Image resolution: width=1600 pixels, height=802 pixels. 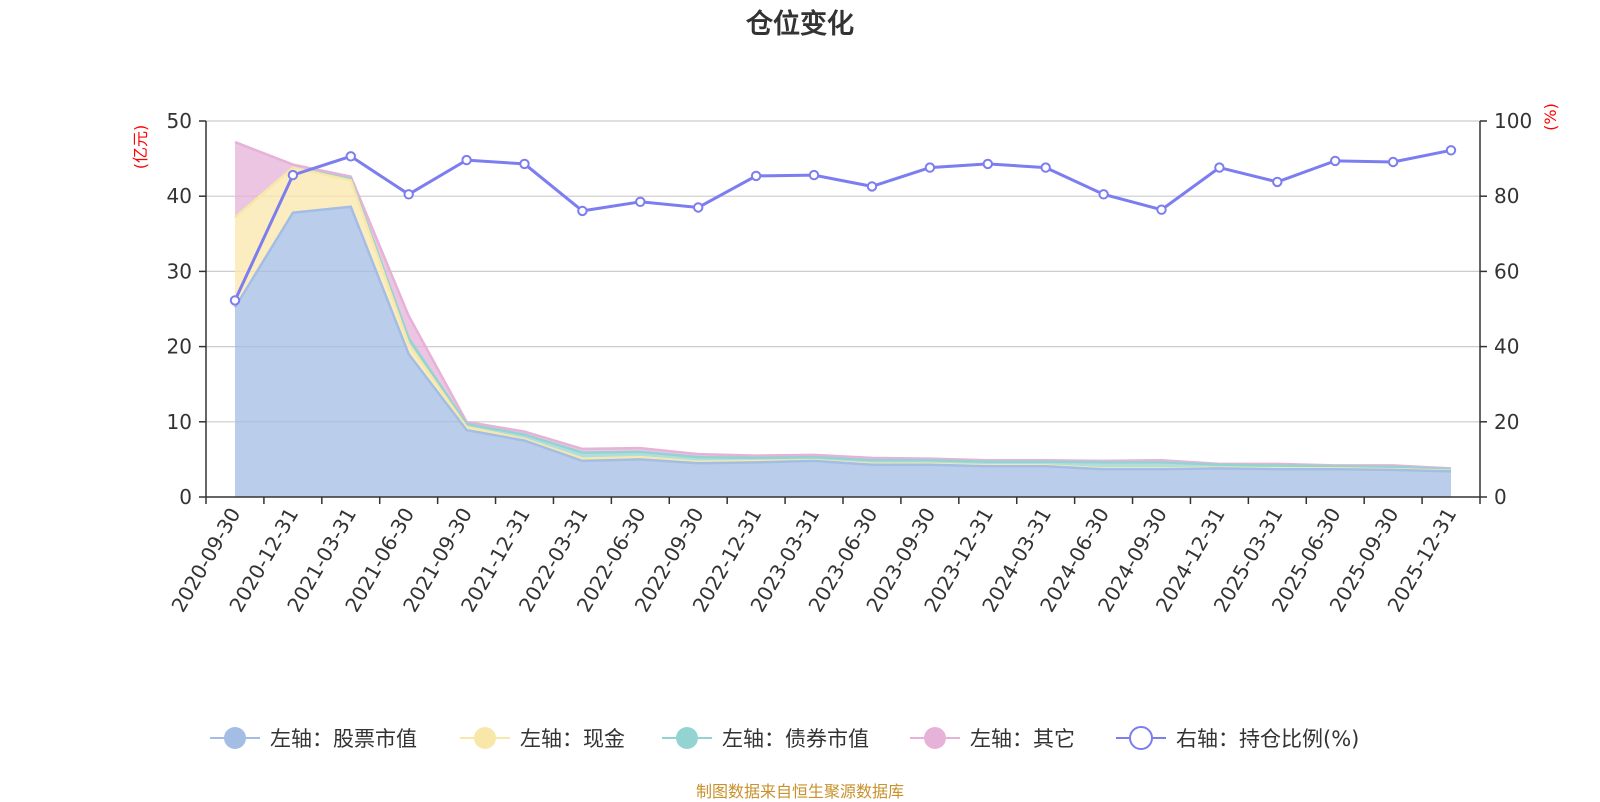 What do you see at coordinates (1506, 422) in the screenshot?
I see `right-tick-label: 20` at bounding box center [1506, 422].